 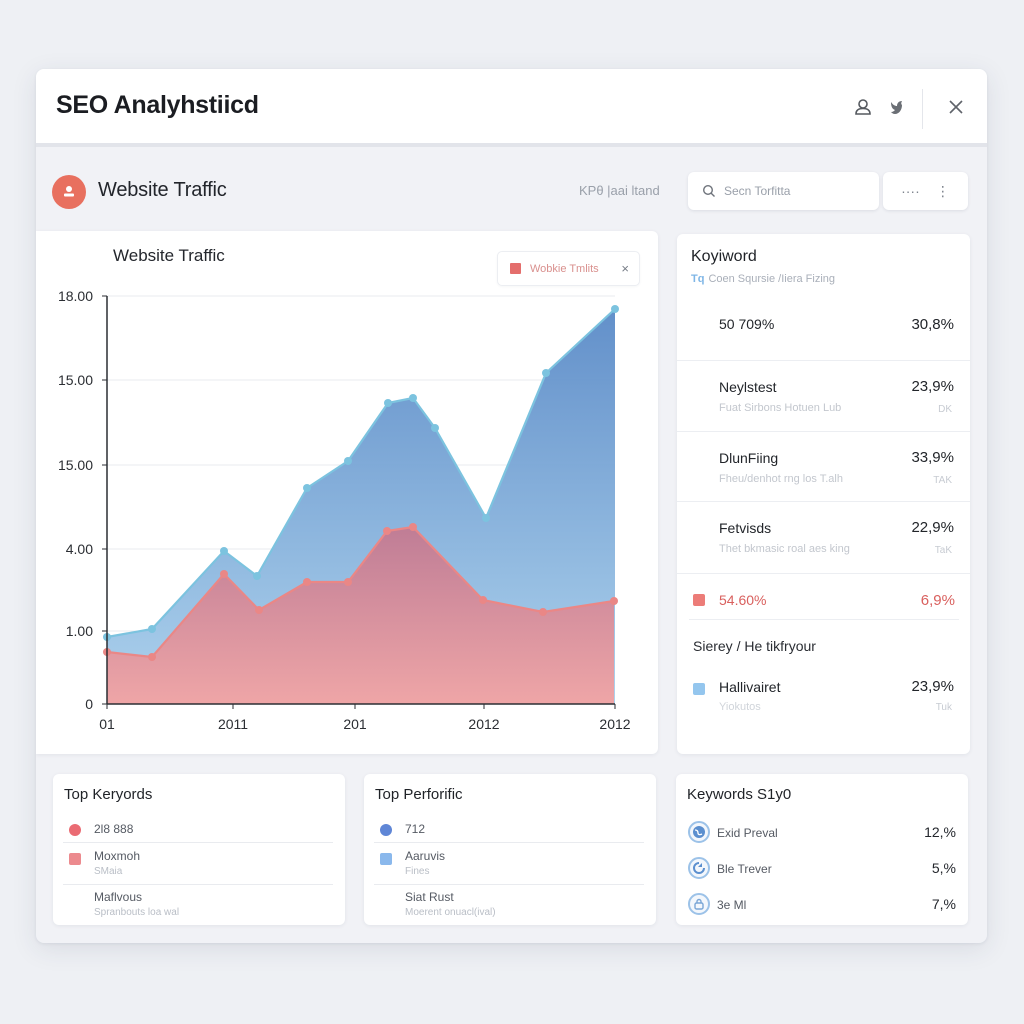 I want to click on svg-text: 0, so click(x=89, y=704).